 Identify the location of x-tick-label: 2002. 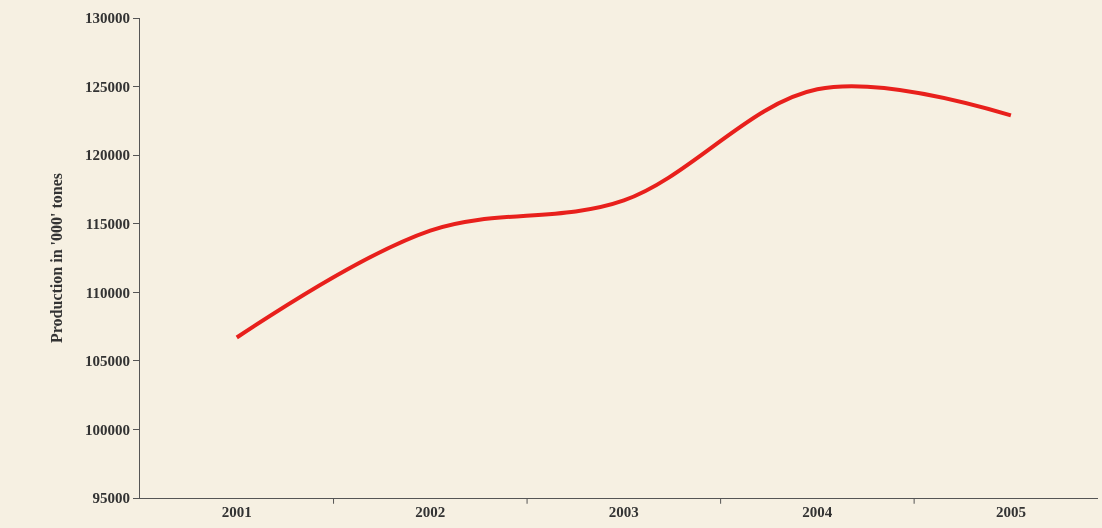
(430, 512).